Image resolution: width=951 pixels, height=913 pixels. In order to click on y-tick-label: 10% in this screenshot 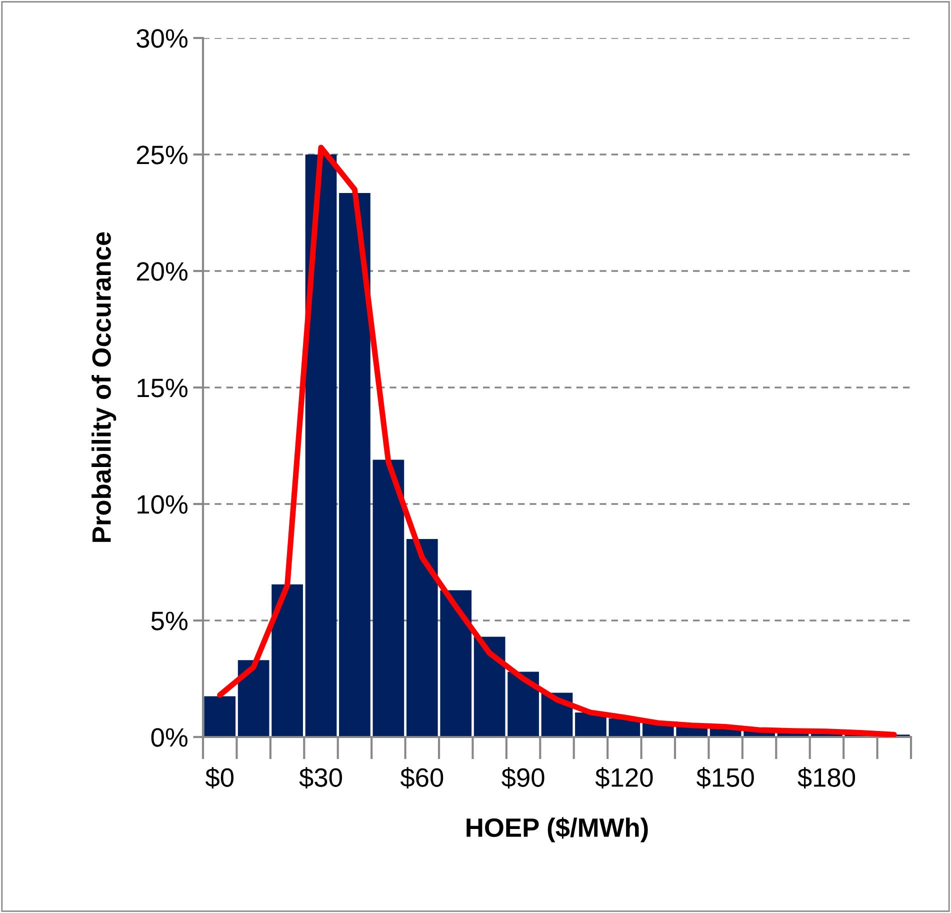, I will do `click(163, 504)`.